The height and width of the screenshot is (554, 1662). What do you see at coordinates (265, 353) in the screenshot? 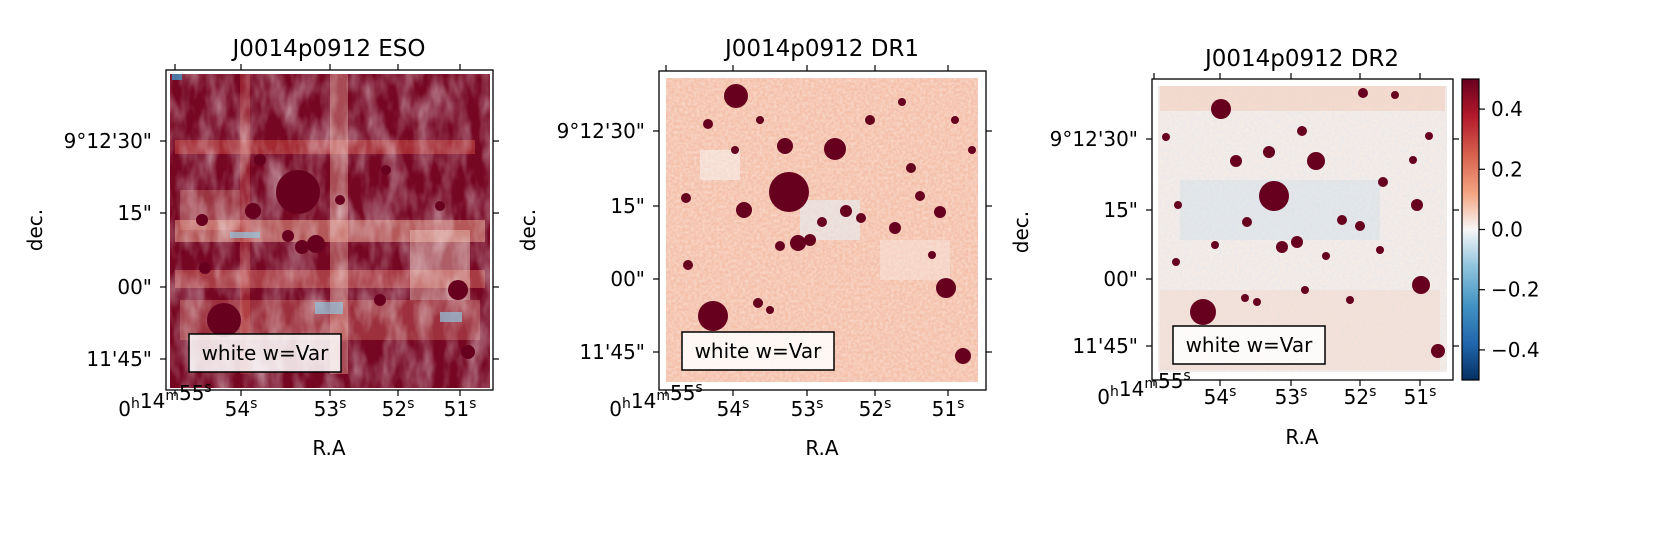
I see `panel-eso-annotation-box` at bounding box center [265, 353].